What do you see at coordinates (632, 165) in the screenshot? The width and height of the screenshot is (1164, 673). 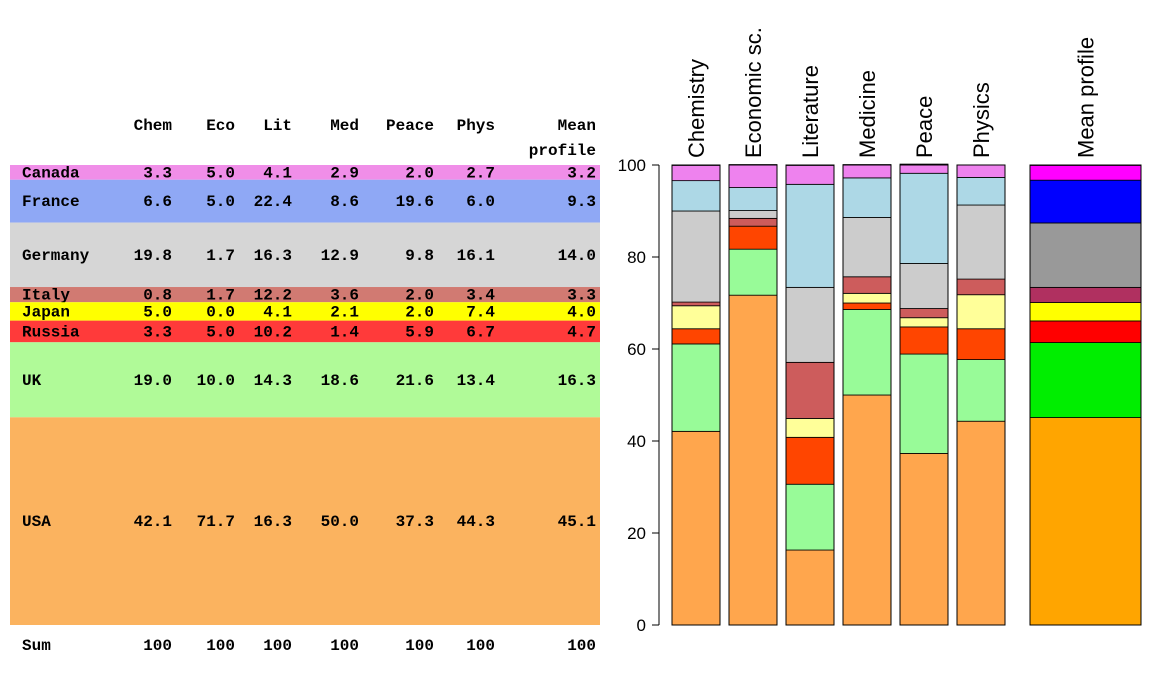 I see `y-tick-label: 100` at bounding box center [632, 165].